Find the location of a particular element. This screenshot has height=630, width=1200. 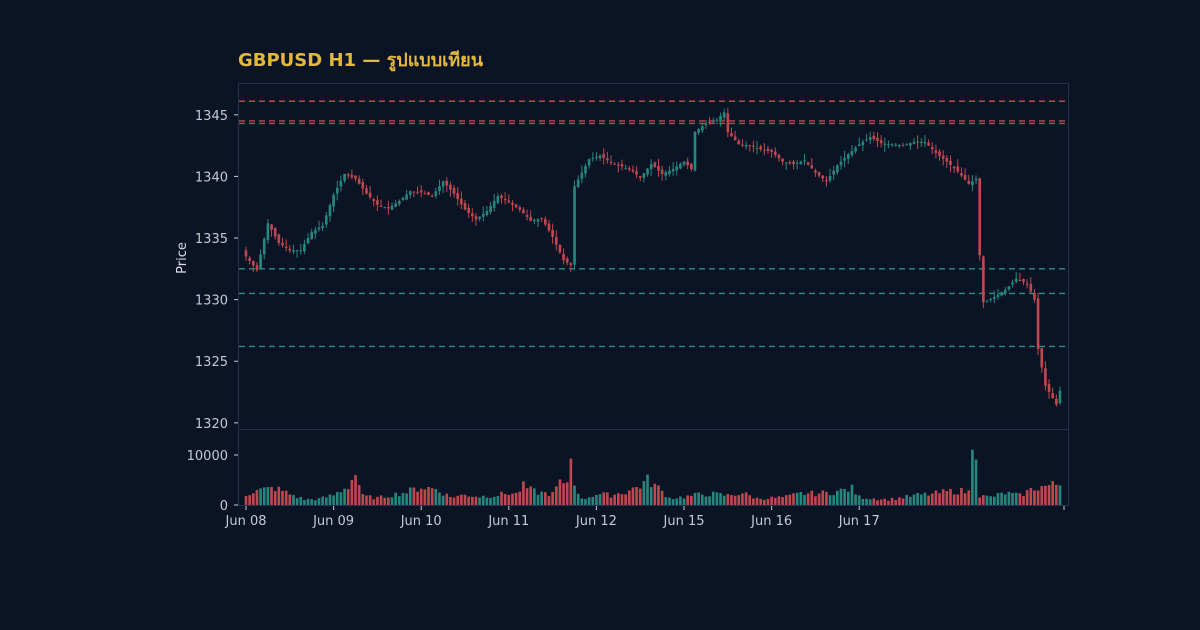

time-tick-label: Jun 08 is located at coordinates (246, 521).